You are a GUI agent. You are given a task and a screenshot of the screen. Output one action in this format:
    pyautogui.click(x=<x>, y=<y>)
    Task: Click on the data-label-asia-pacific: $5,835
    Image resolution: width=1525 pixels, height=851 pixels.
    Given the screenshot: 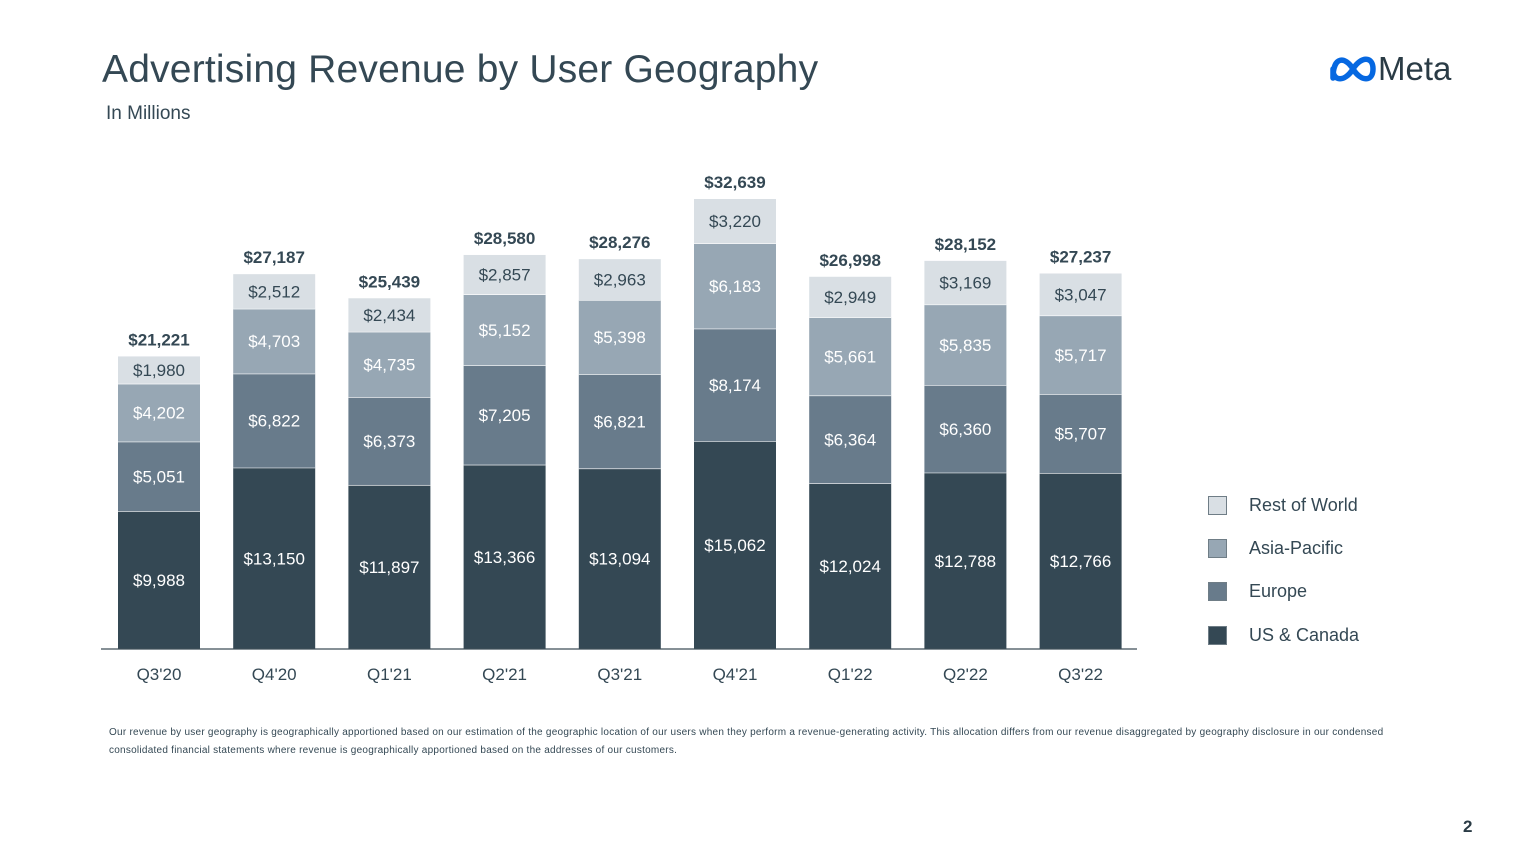 What is the action you would take?
    pyautogui.click(x=965, y=345)
    